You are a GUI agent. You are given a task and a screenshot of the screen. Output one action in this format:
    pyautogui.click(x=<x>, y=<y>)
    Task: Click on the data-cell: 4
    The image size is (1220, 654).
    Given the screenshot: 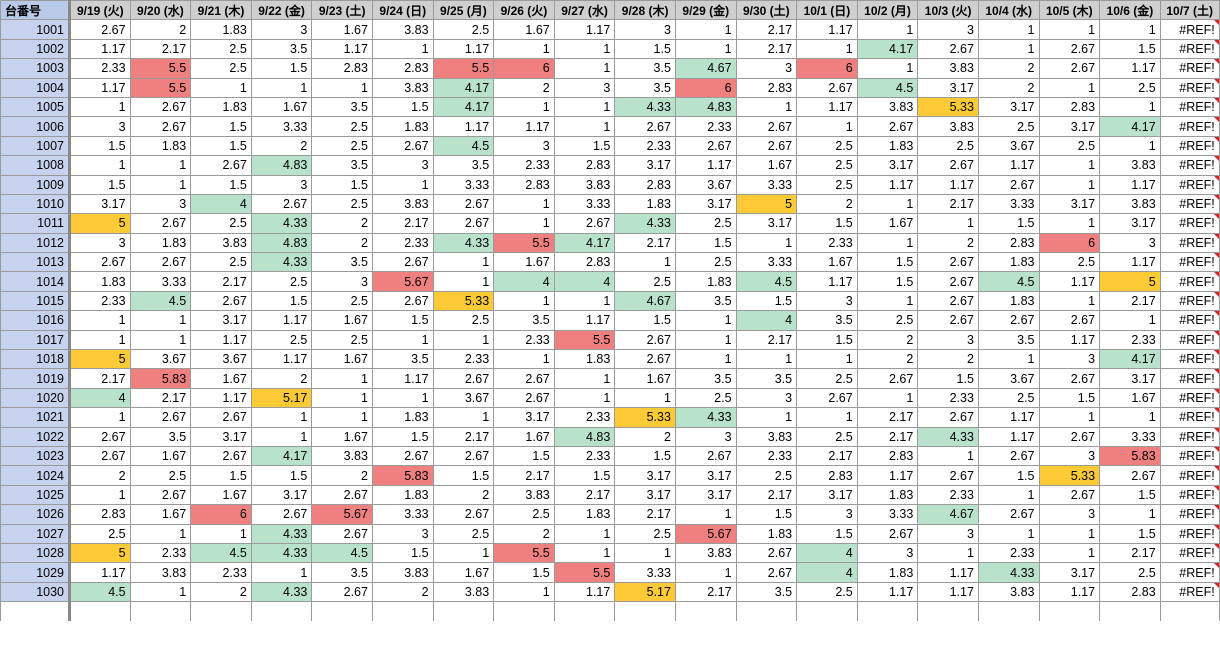 What is the action you would take?
    pyautogui.click(x=766, y=320)
    